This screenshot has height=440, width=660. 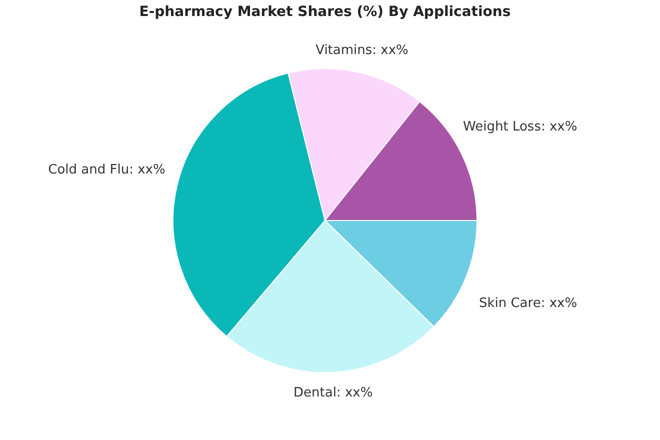 What do you see at coordinates (107, 170) in the screenshot?
I see `slice-label: Cold and Flu: xx%` at bounding box center [107, 170].